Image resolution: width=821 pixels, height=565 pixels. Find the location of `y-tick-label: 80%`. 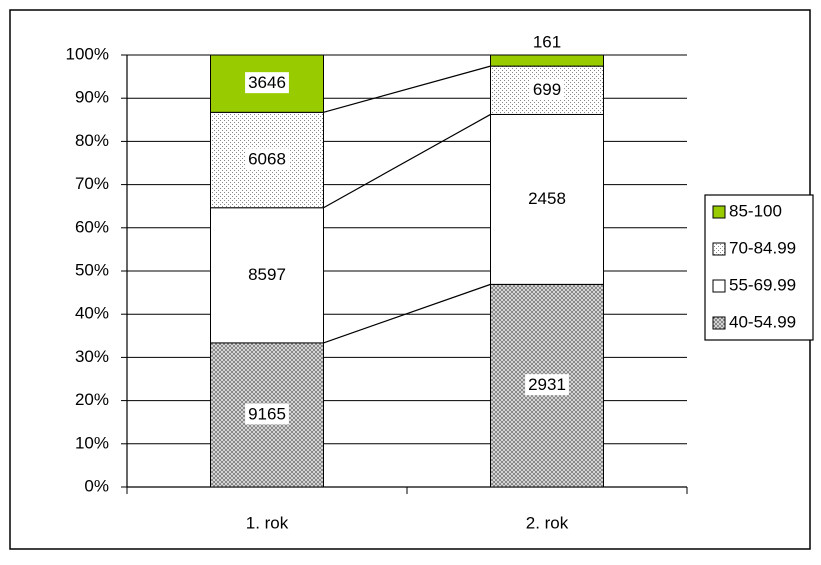

y-tick-label: 80% is located at coordinates (92, 140).